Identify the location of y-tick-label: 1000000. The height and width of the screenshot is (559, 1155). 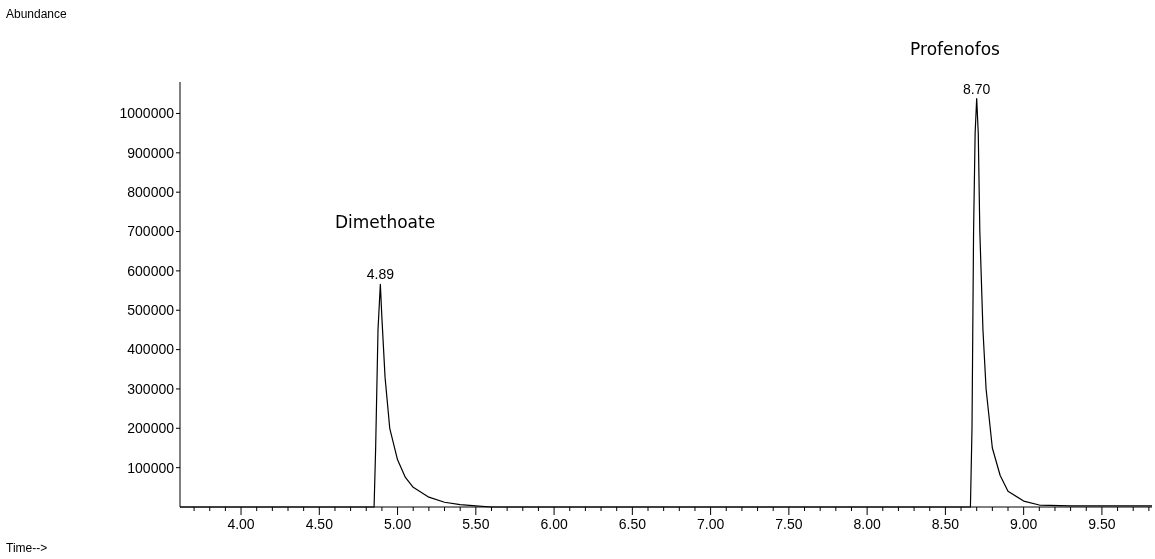
(147, 113).